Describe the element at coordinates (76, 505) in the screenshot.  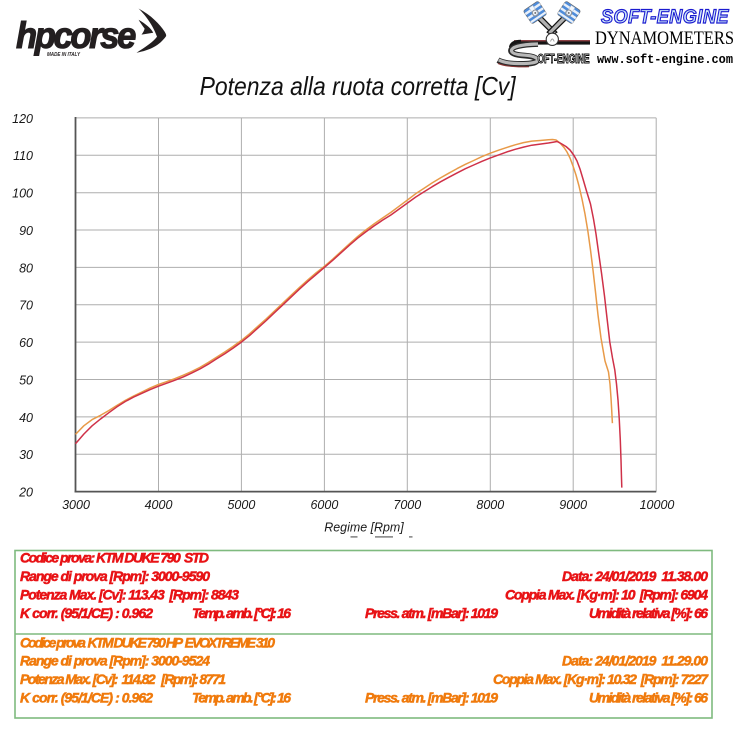
I see `svg-text: 3000` at that location.